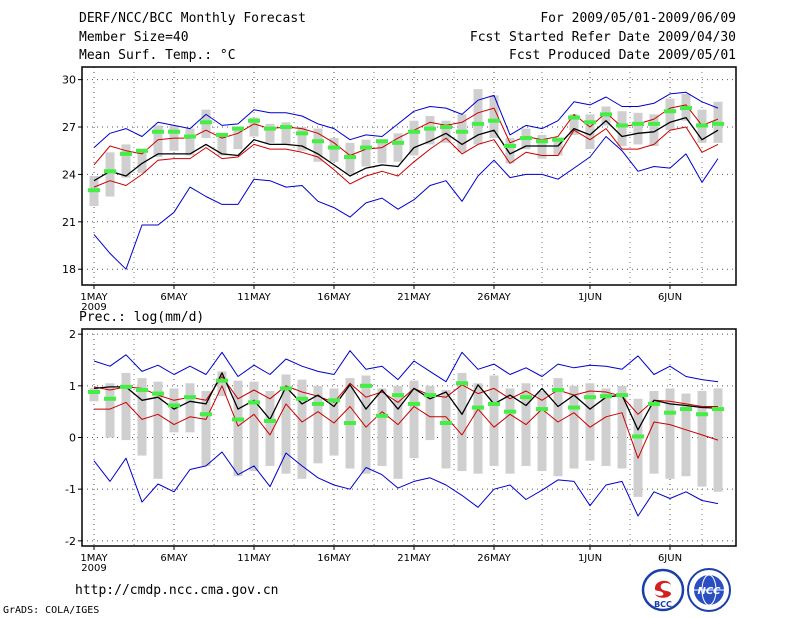  Describe the element at coordinates (670, 558) in the screenshot. I see `precip-xtick-label: 6JUN` at that location.